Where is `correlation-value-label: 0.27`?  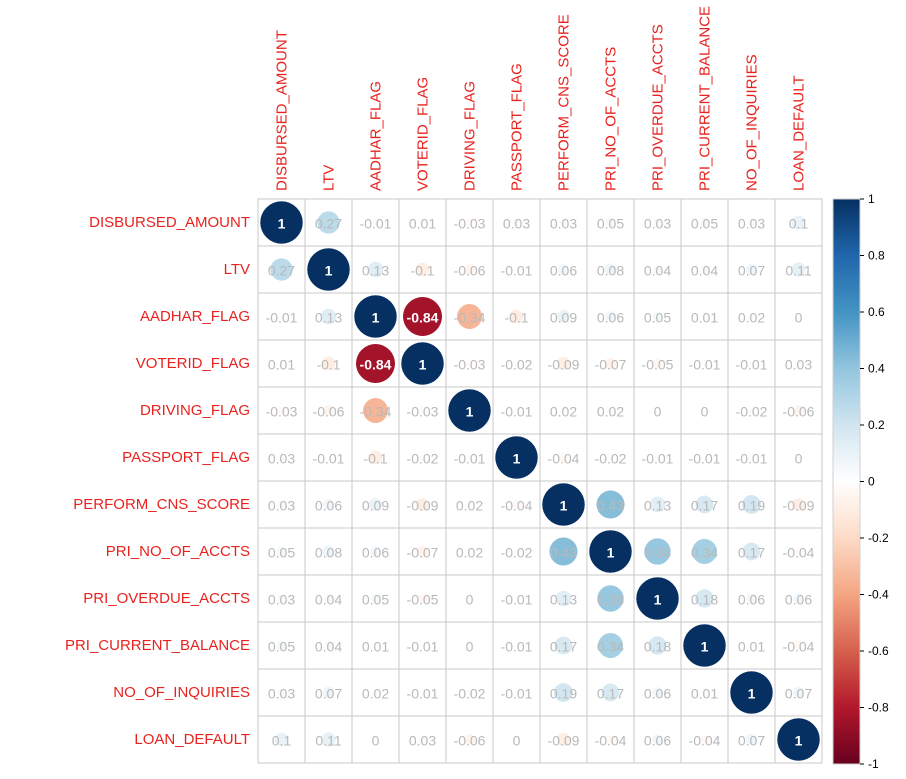
correlation-value-label: 0.27 is located at coordinates (328, 224).